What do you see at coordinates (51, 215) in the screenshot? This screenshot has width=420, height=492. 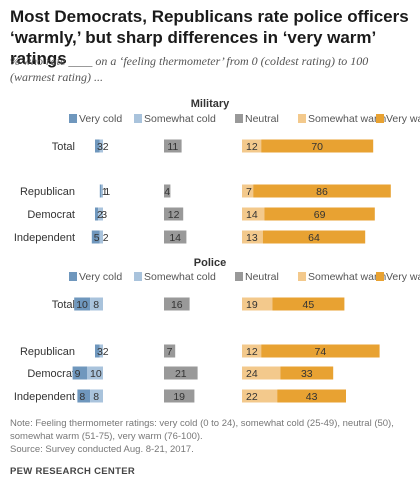 I see `military-row-label: Democrat` at bounding box center [51, 215].